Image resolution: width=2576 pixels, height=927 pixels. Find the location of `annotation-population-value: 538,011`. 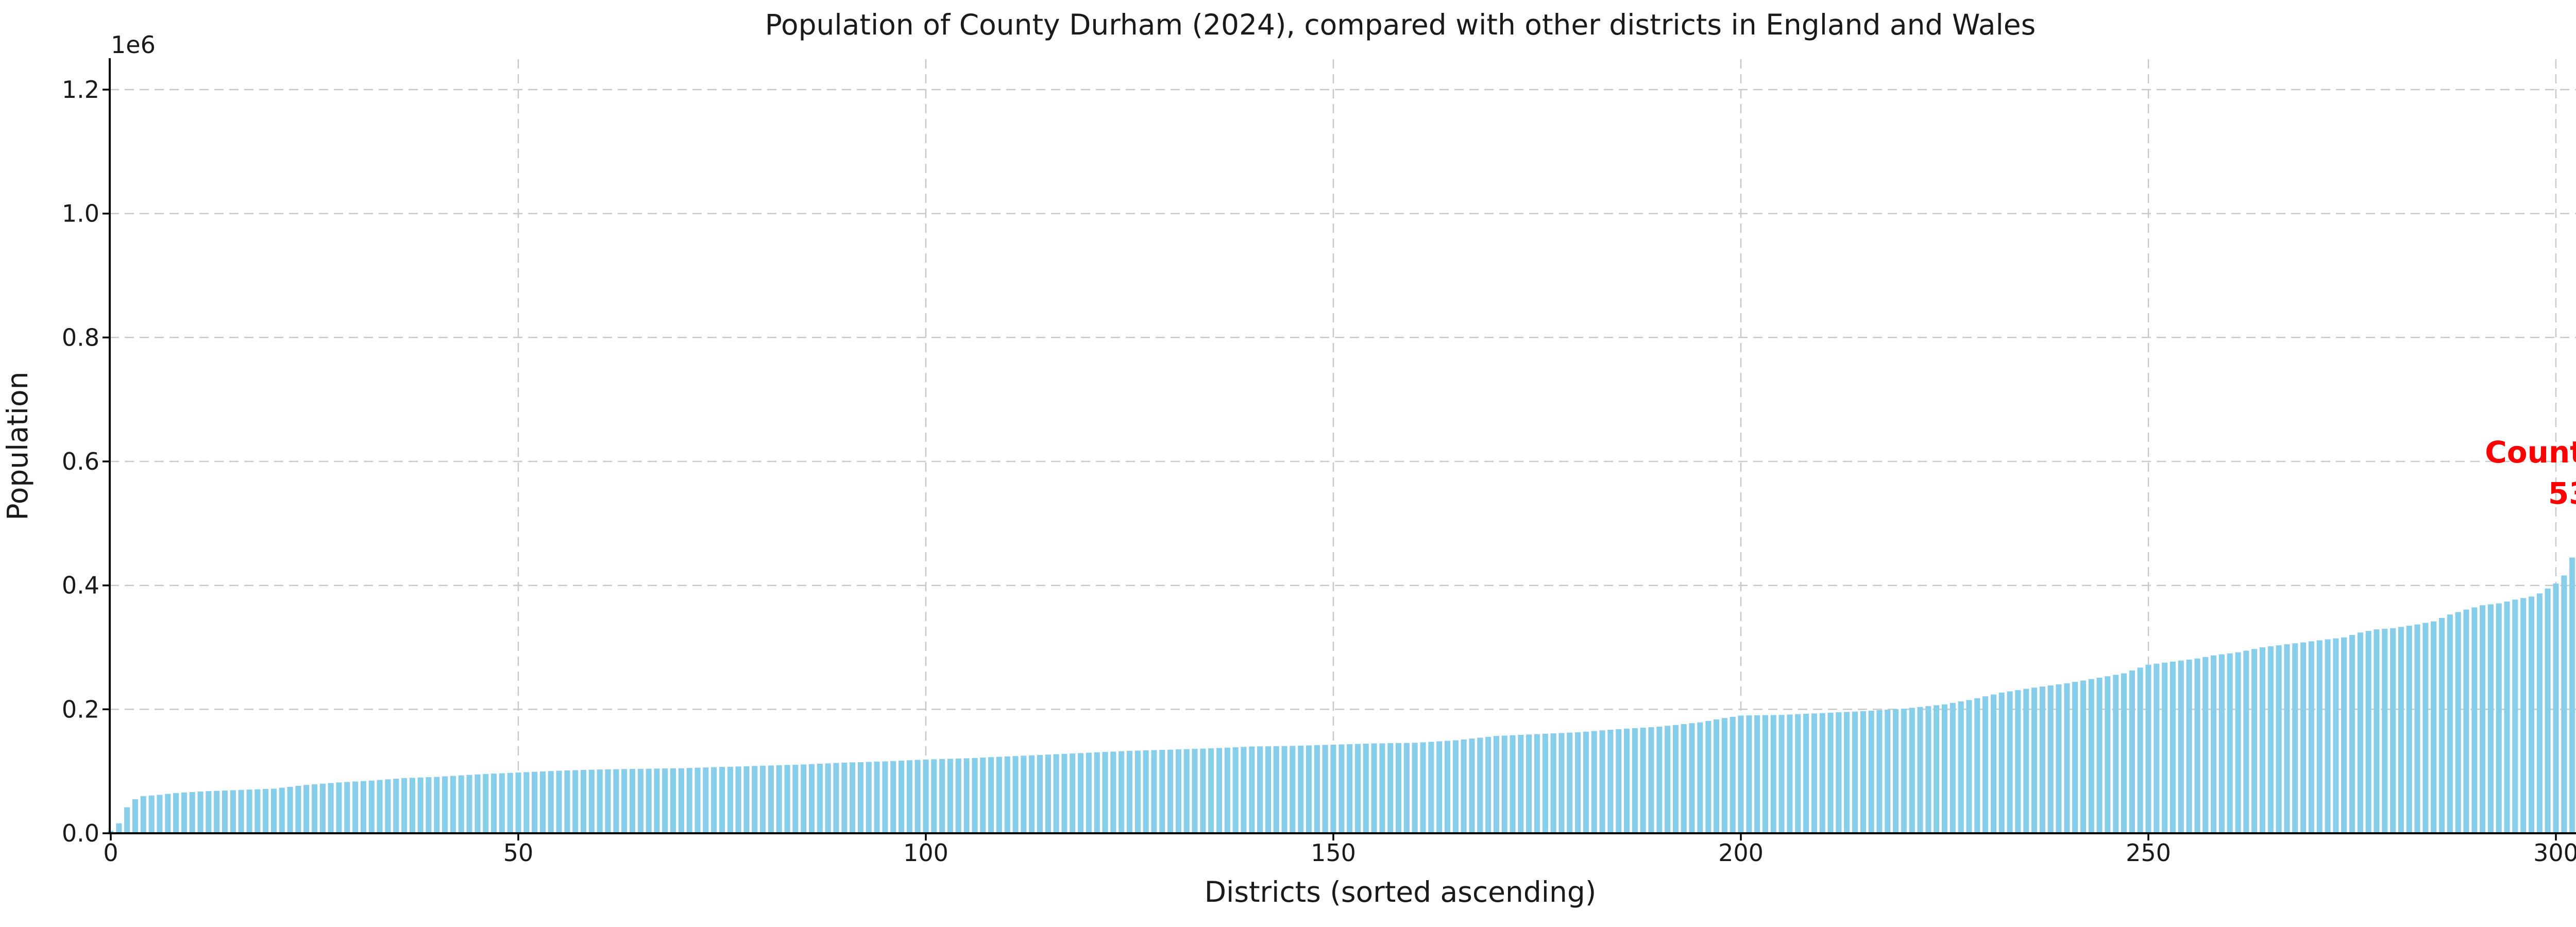

annotation-population-value: 538,011 is located at coordinates (2562, 493).